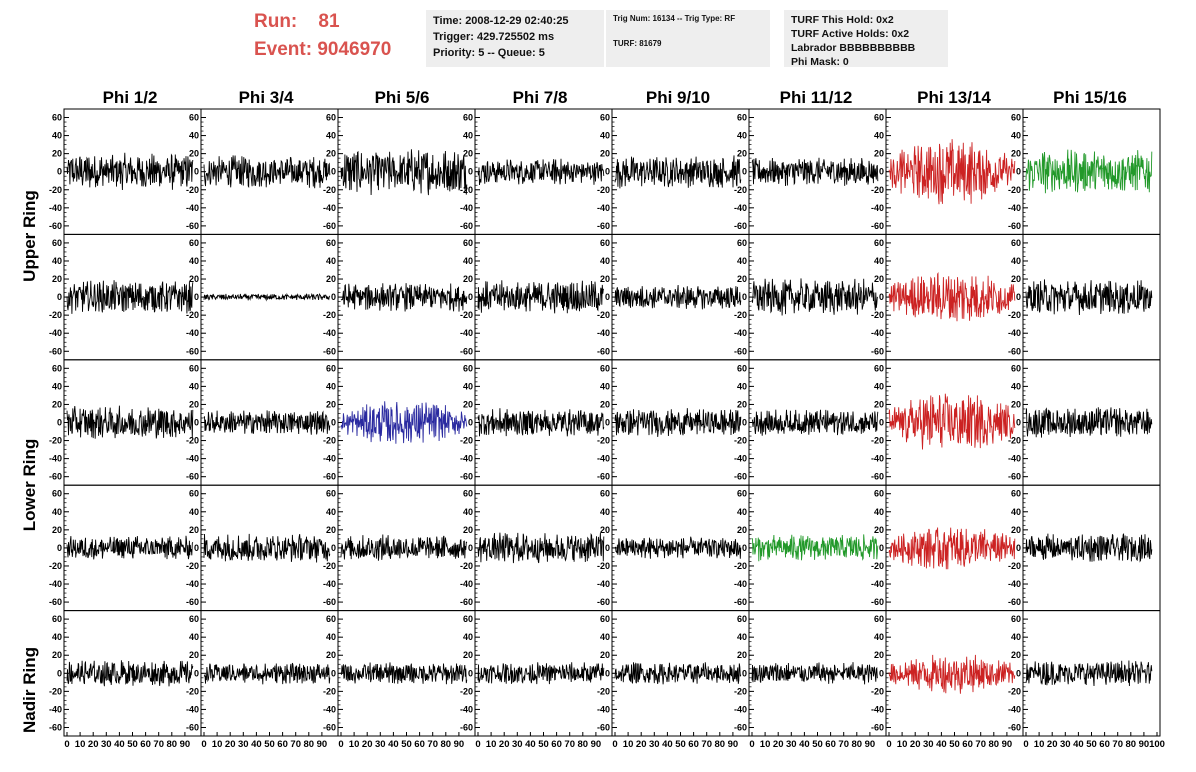 This screenshot has width=1196, height=772. I want to click on turf-active-text: TURF Active Holds: 0x2, so click(850, 34).